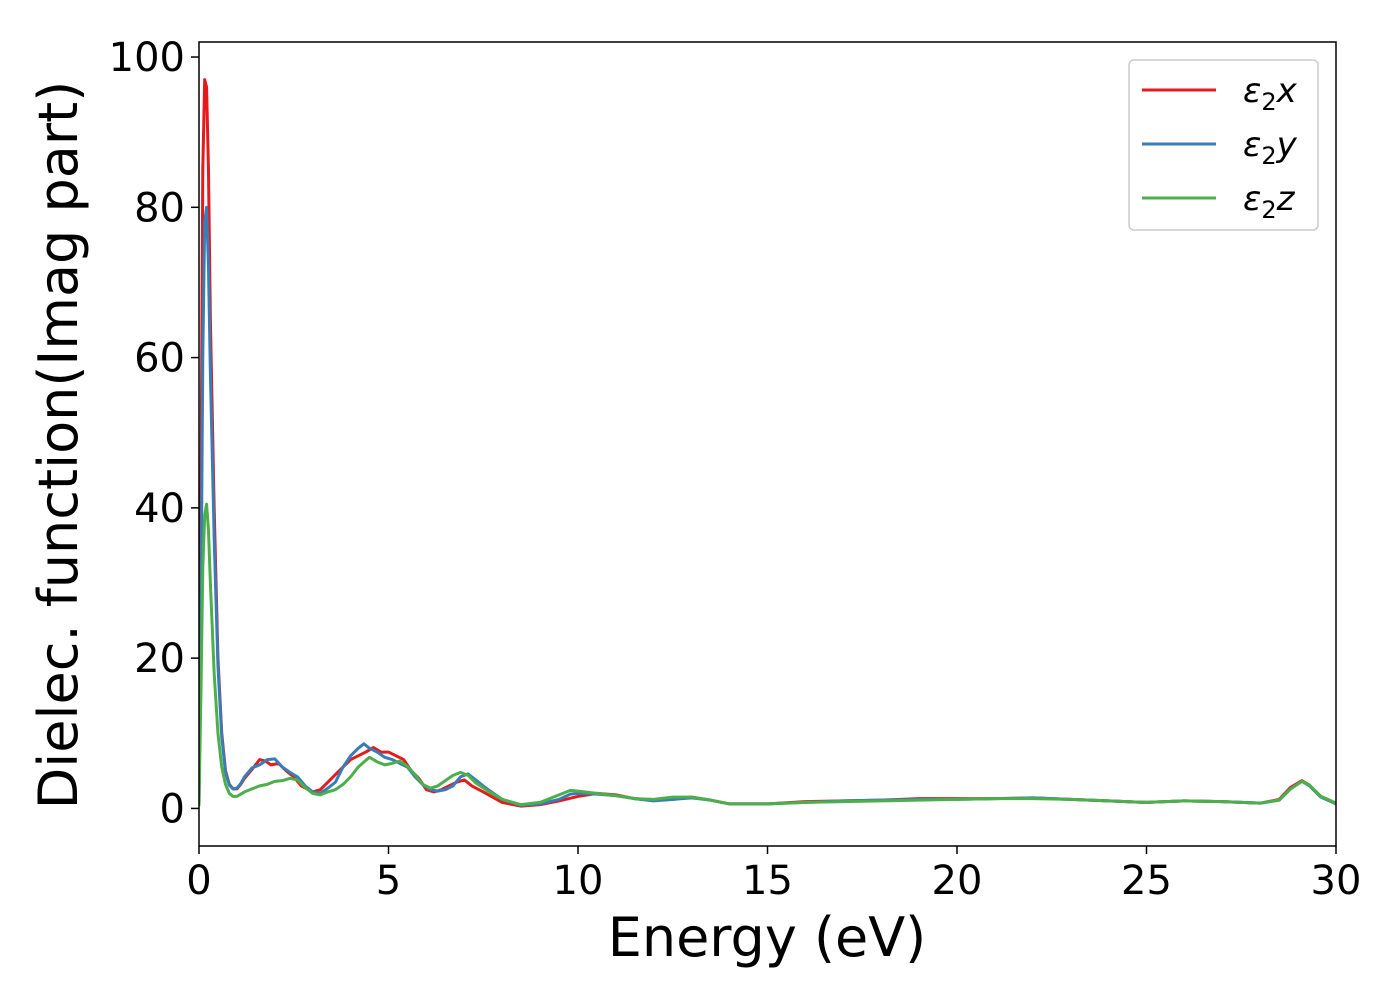  What do you see at coordinates (957, 881) in the screenshot?
I see `x-tick-label: 20` at bounding box center [957, 881].